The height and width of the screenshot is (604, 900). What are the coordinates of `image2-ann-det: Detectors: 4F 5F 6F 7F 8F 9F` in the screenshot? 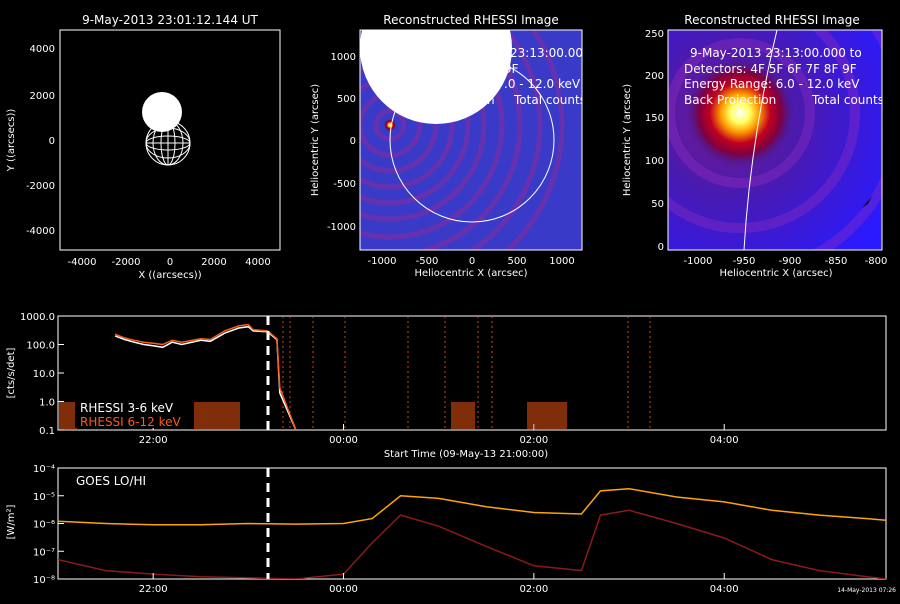 It's located at (770, 69).